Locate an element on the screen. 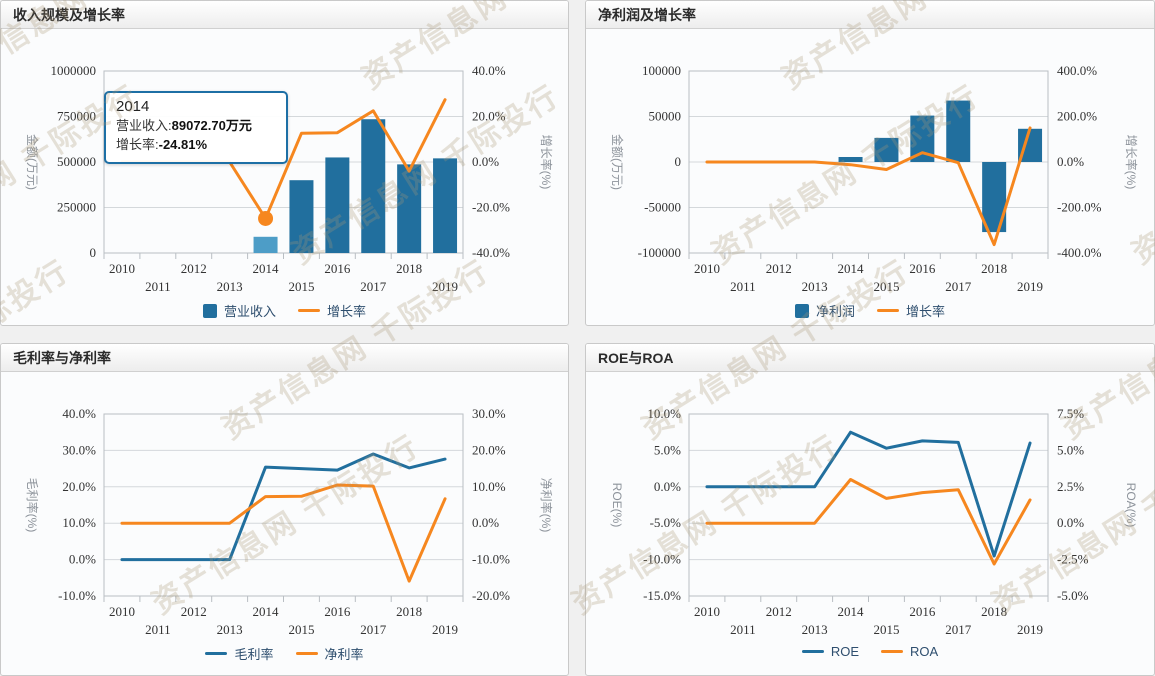 This screenshot has height=676, width=1155. left-axis-tick-label: -15.0% is located at coordinates (662, 595).